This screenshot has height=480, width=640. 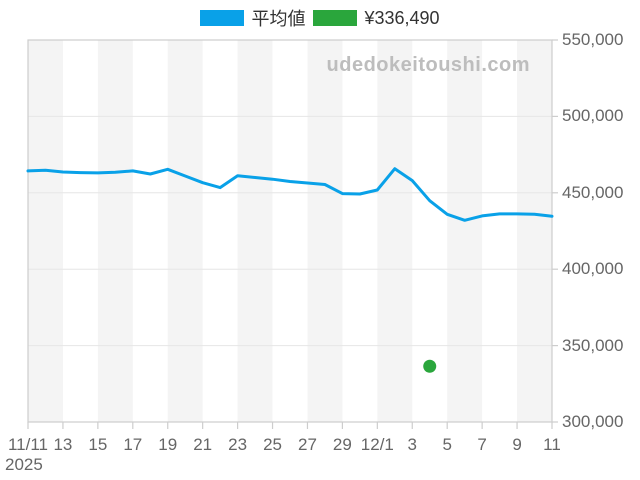 I want to click on y-axis-label: 450,000, so click(x=593, y=192).